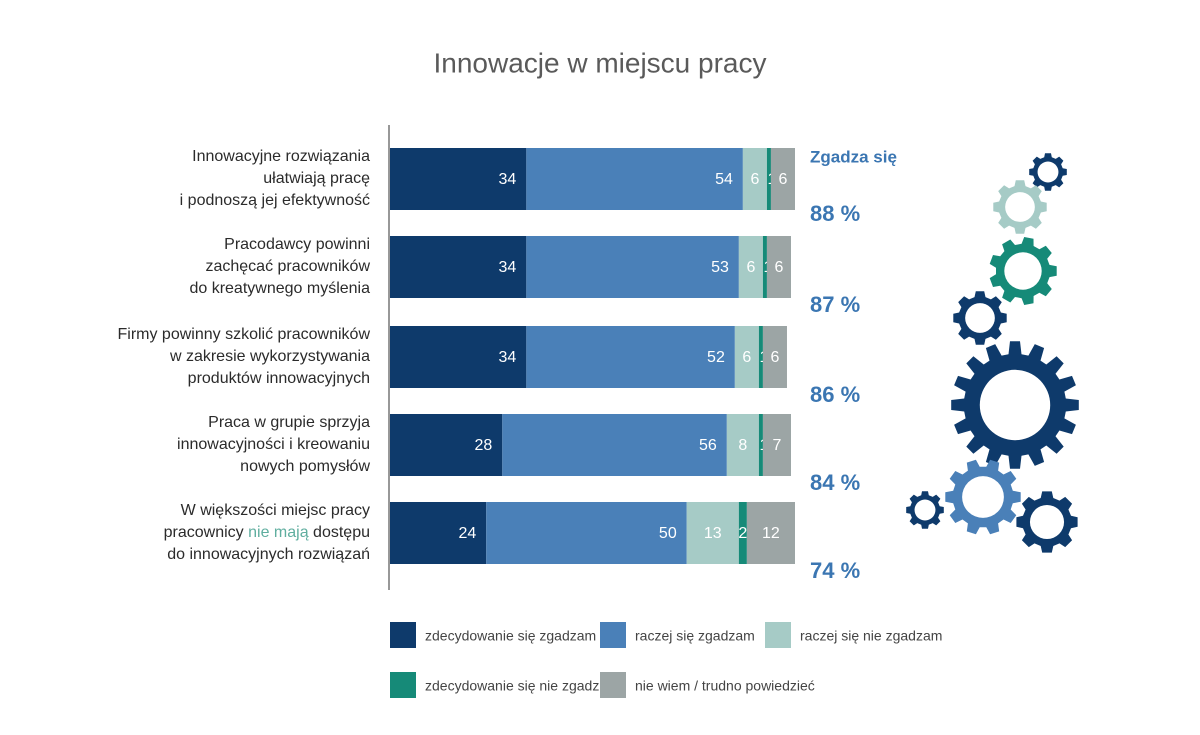 The image size is (1200, 735). Describe the element at coordinates (483, 445) in the screenshot. I see `data-label: 28` at that location.